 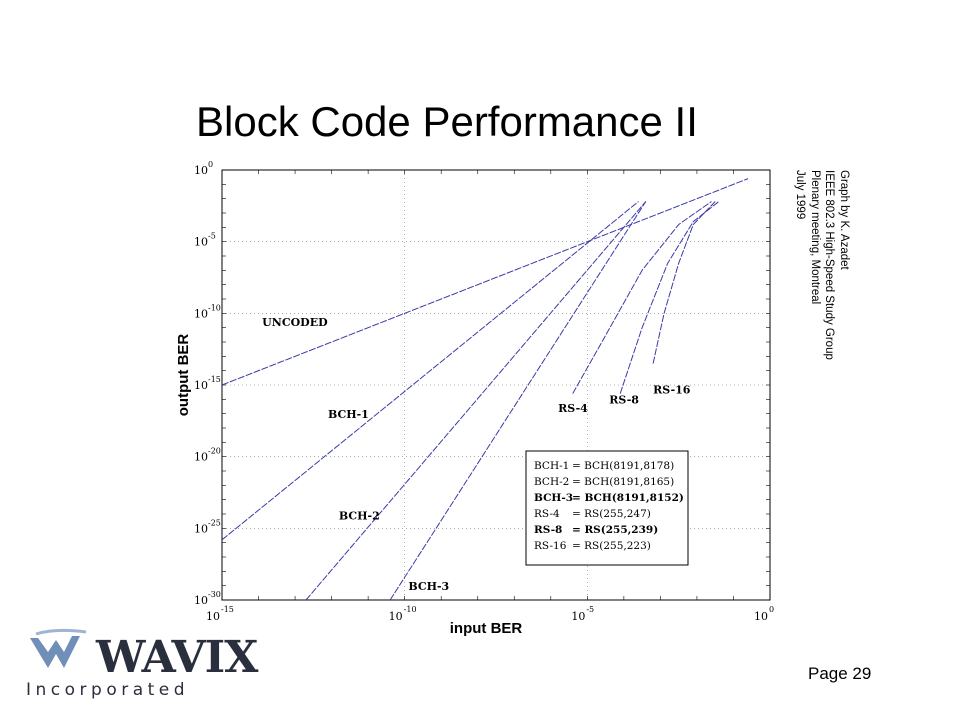 I want to click on series-label-bch-2: BCH-2, so click(x=359, y=516).